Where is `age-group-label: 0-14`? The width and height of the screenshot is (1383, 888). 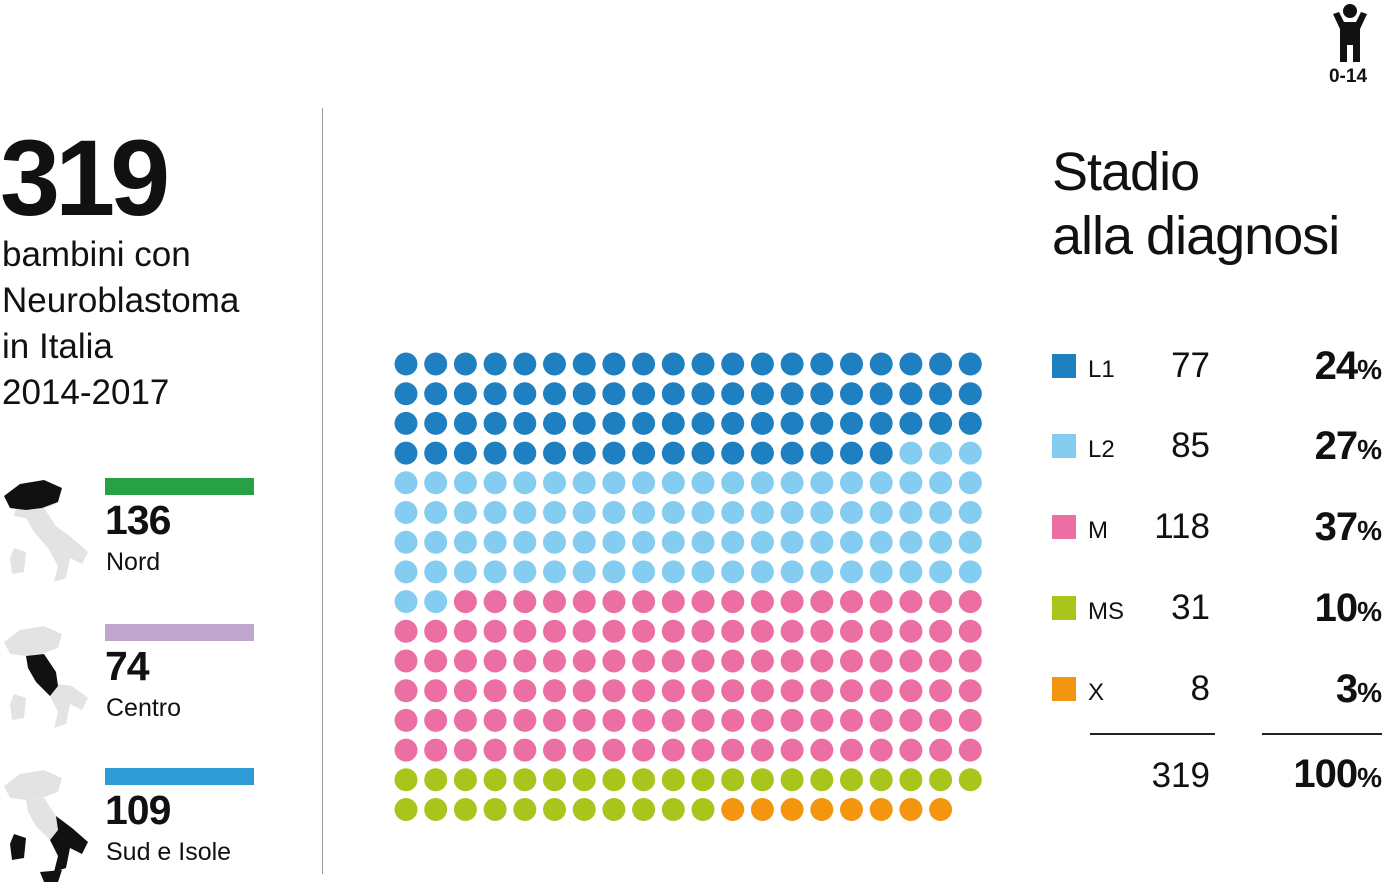 age-group-label: 0-14 is located at coordinates (1348, 76).